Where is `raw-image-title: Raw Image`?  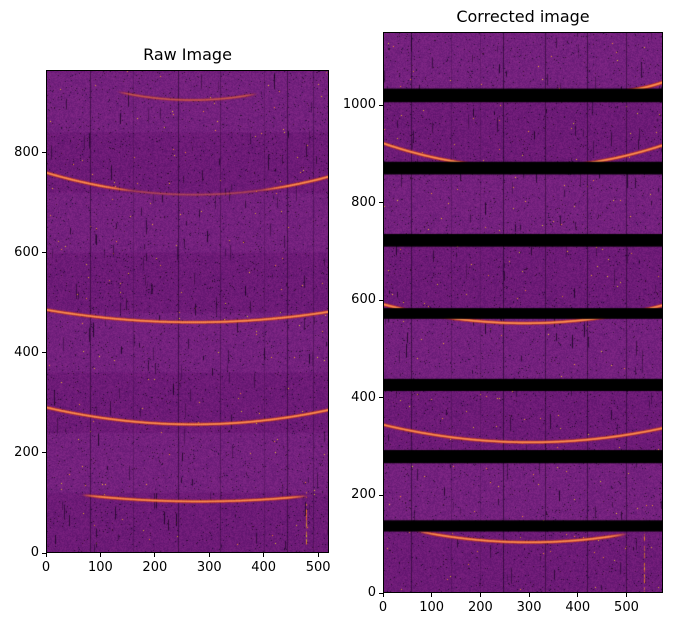 raw-image-title: Raw Image is located at coordinates (187, 54).